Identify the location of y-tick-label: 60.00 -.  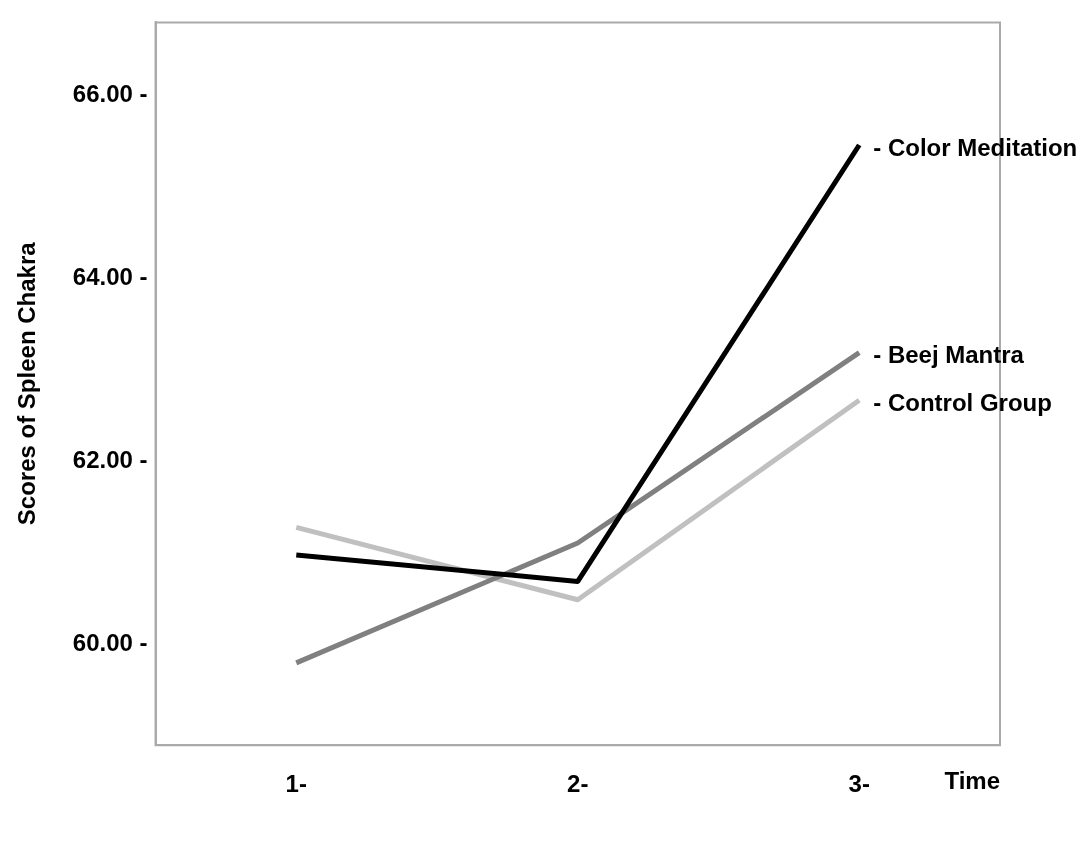
(110, 643).